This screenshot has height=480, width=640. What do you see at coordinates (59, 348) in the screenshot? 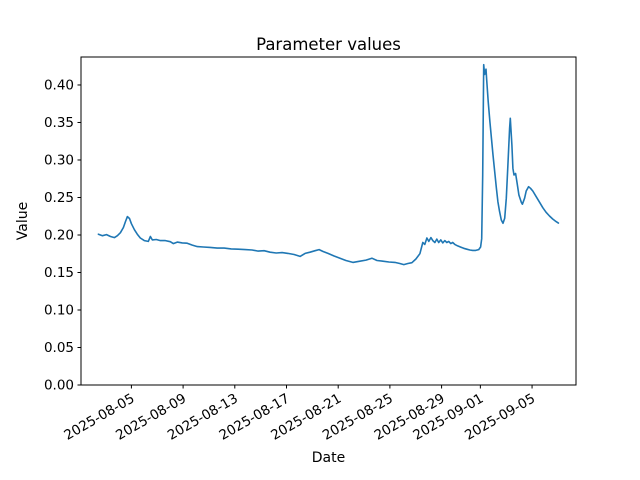
I see `y-tick-label: 0.05` at bounding box center [59, 348].